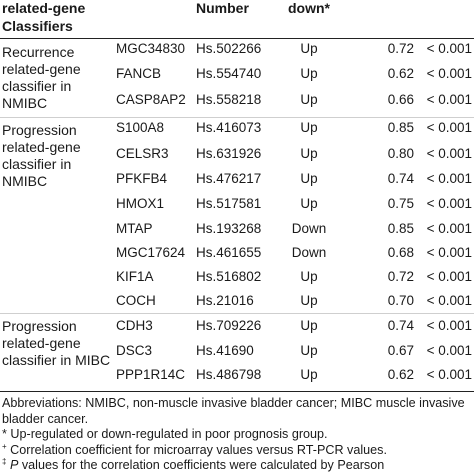 The width and height of the screenshot is (474, 474). What do you see at coordinates (142, 153) in the screenshot?
I see `gene-symbol: CELSR3` at bounding box center [142, 153].